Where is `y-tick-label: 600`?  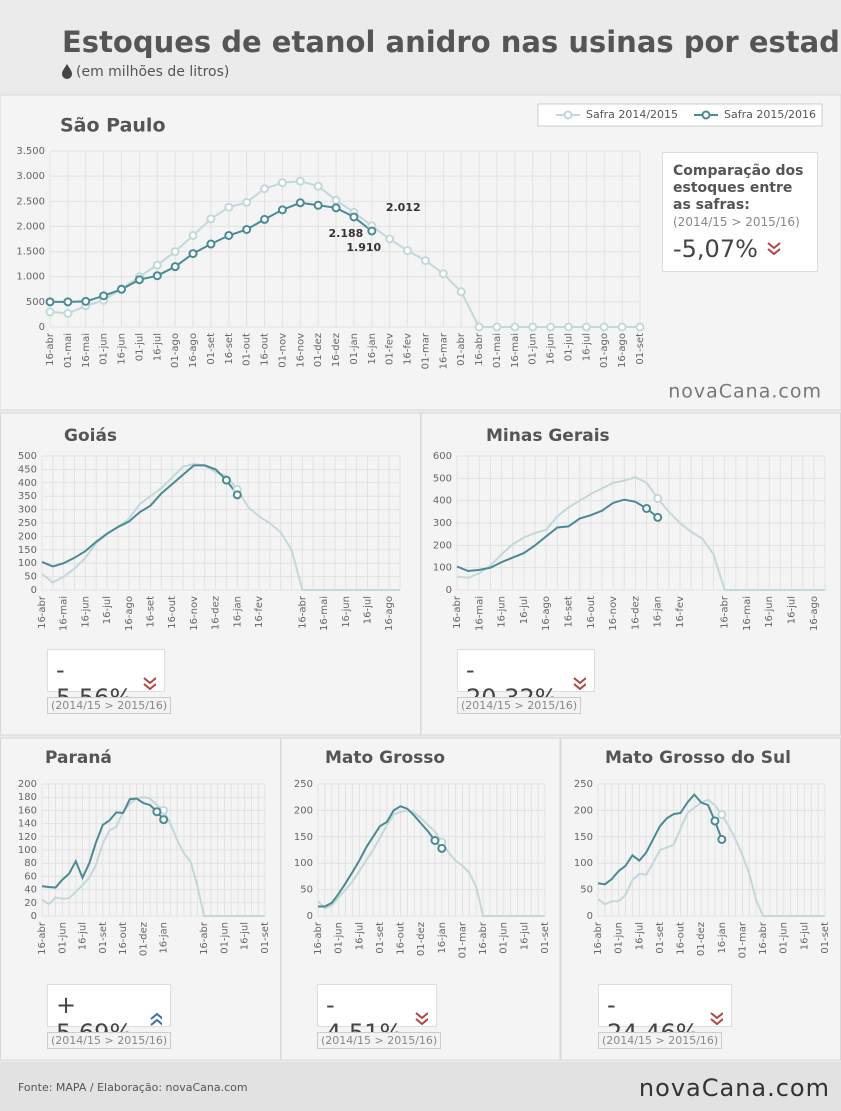
y-tick-label: 600 is located at coordinates (442, 456).